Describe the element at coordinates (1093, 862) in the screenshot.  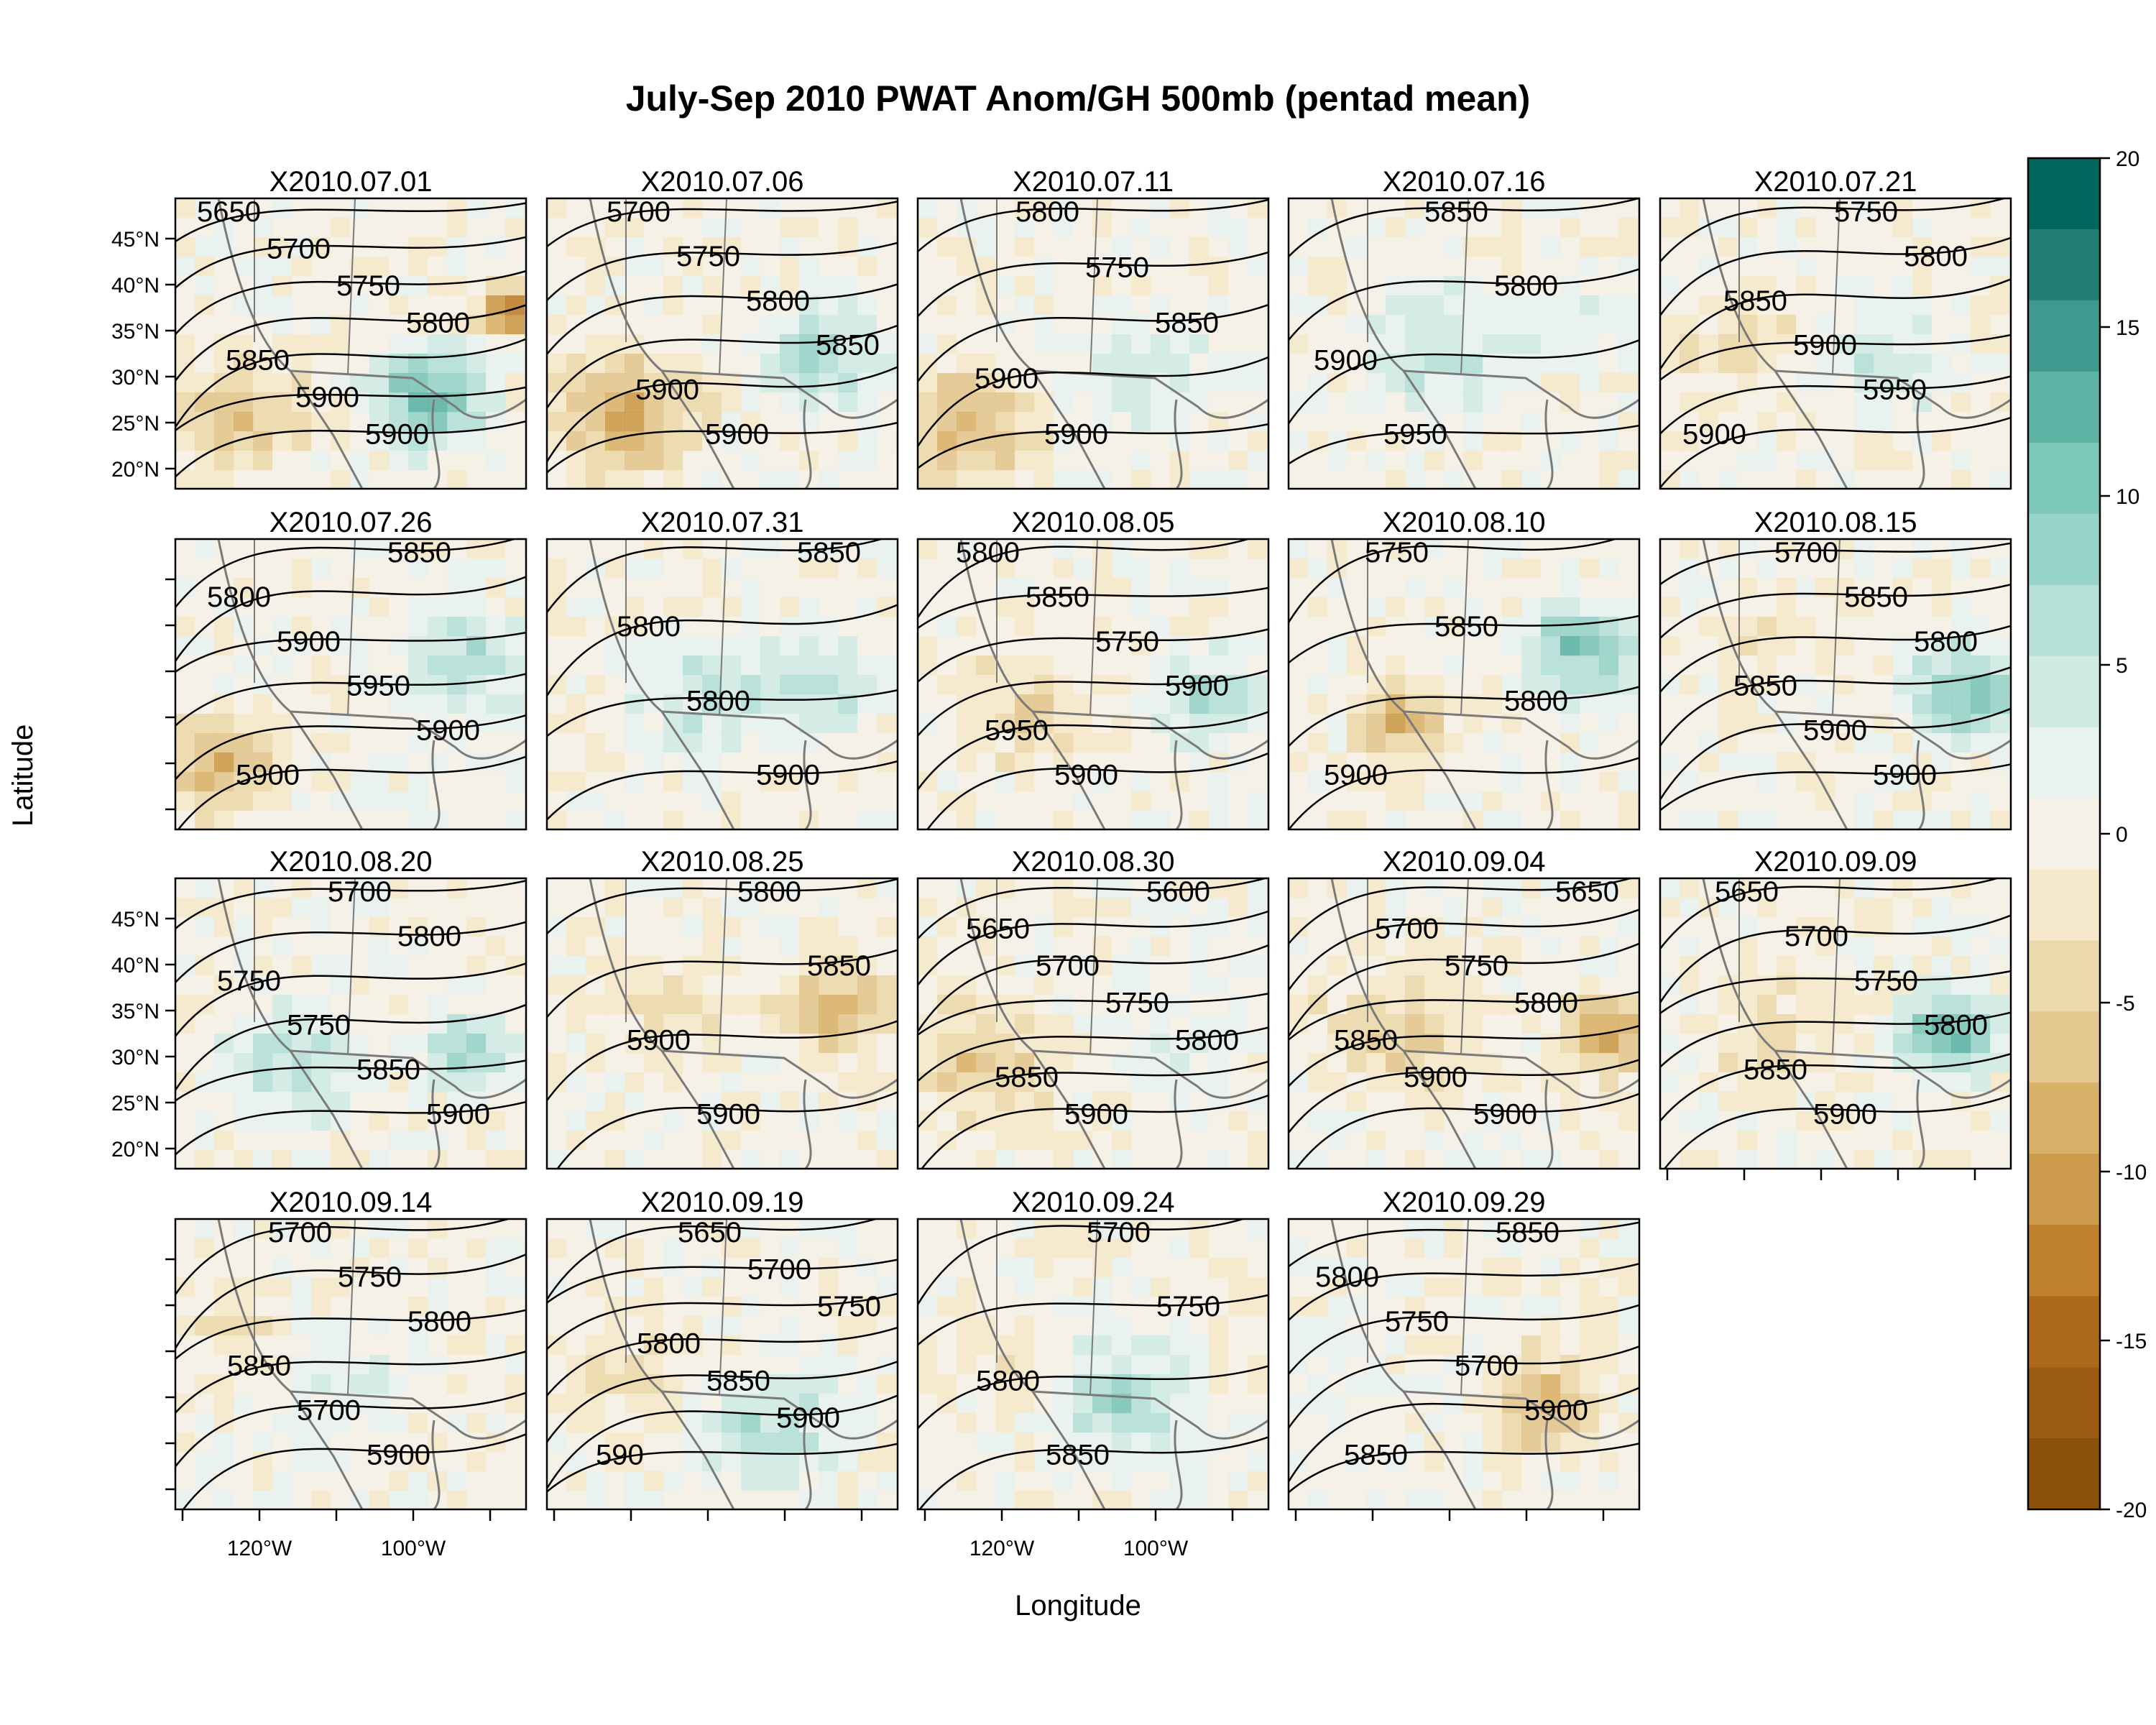
I see `panel-title: X2010.08.30` at that location.